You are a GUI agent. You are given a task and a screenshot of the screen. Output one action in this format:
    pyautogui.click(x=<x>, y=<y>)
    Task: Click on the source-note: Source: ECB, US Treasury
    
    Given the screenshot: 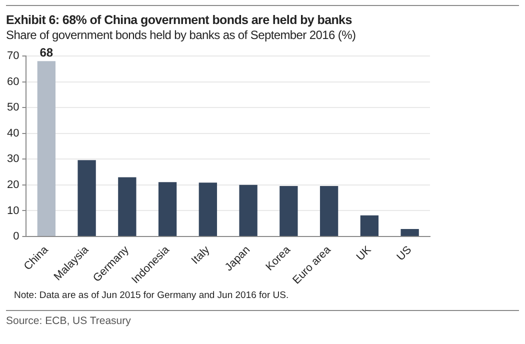 What is the action you would take?
    pyautogui.click(x=262, y=318)
    